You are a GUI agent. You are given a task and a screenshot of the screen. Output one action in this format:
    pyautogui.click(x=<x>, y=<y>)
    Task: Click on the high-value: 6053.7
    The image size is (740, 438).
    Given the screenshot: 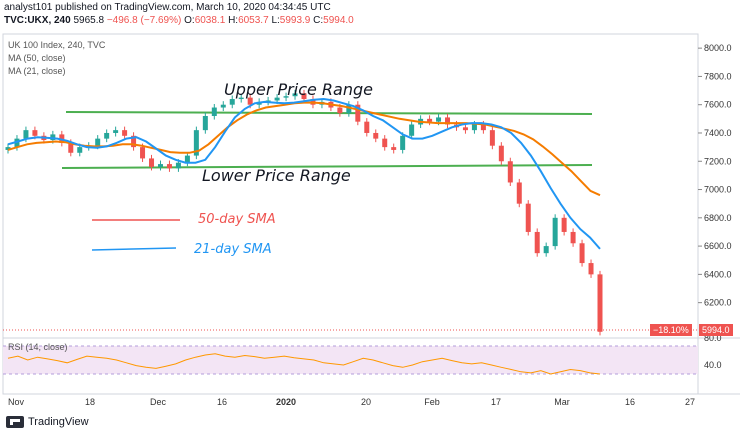 What is the action you would take?
    pyautogui.click(x=253, y=20)
    